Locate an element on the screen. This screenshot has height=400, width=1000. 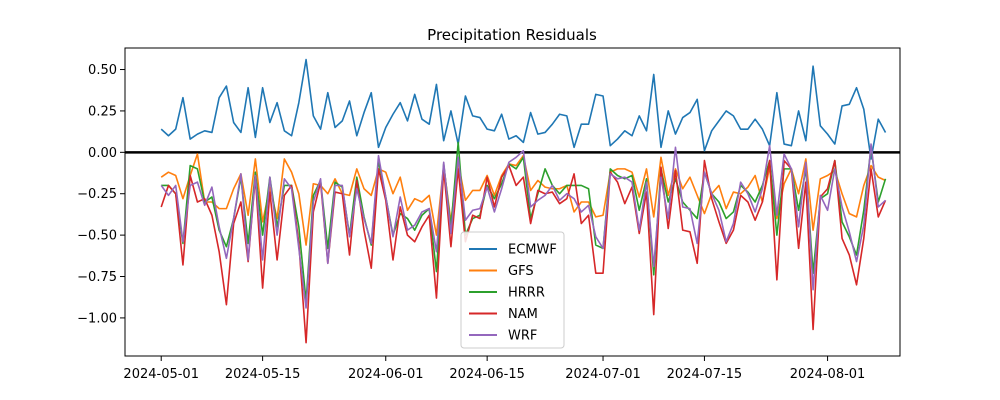
y-tick-label: −1.00 is located at coordinates (97, 318).